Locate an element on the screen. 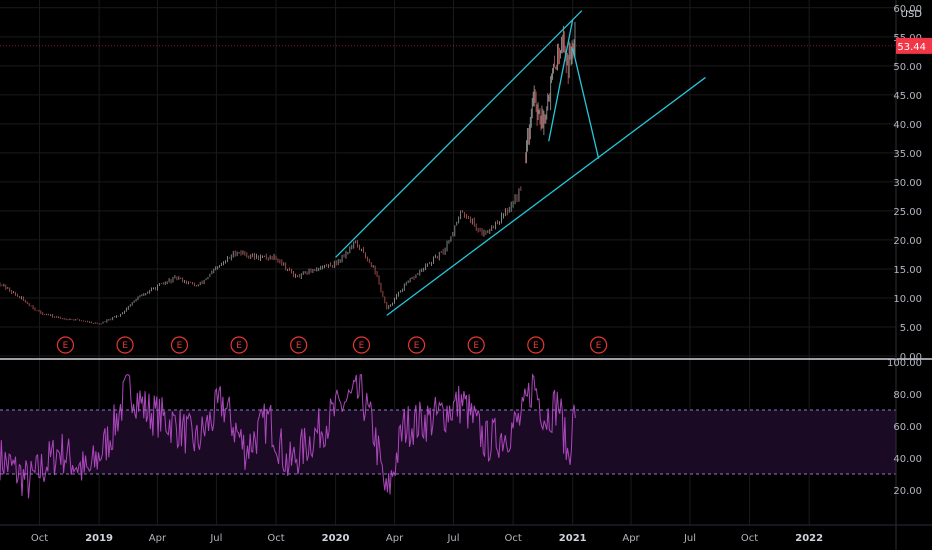 The height and width of the screenshot is (550, 932). last-price-label: 53.44 is located at coordinates (911, 47).